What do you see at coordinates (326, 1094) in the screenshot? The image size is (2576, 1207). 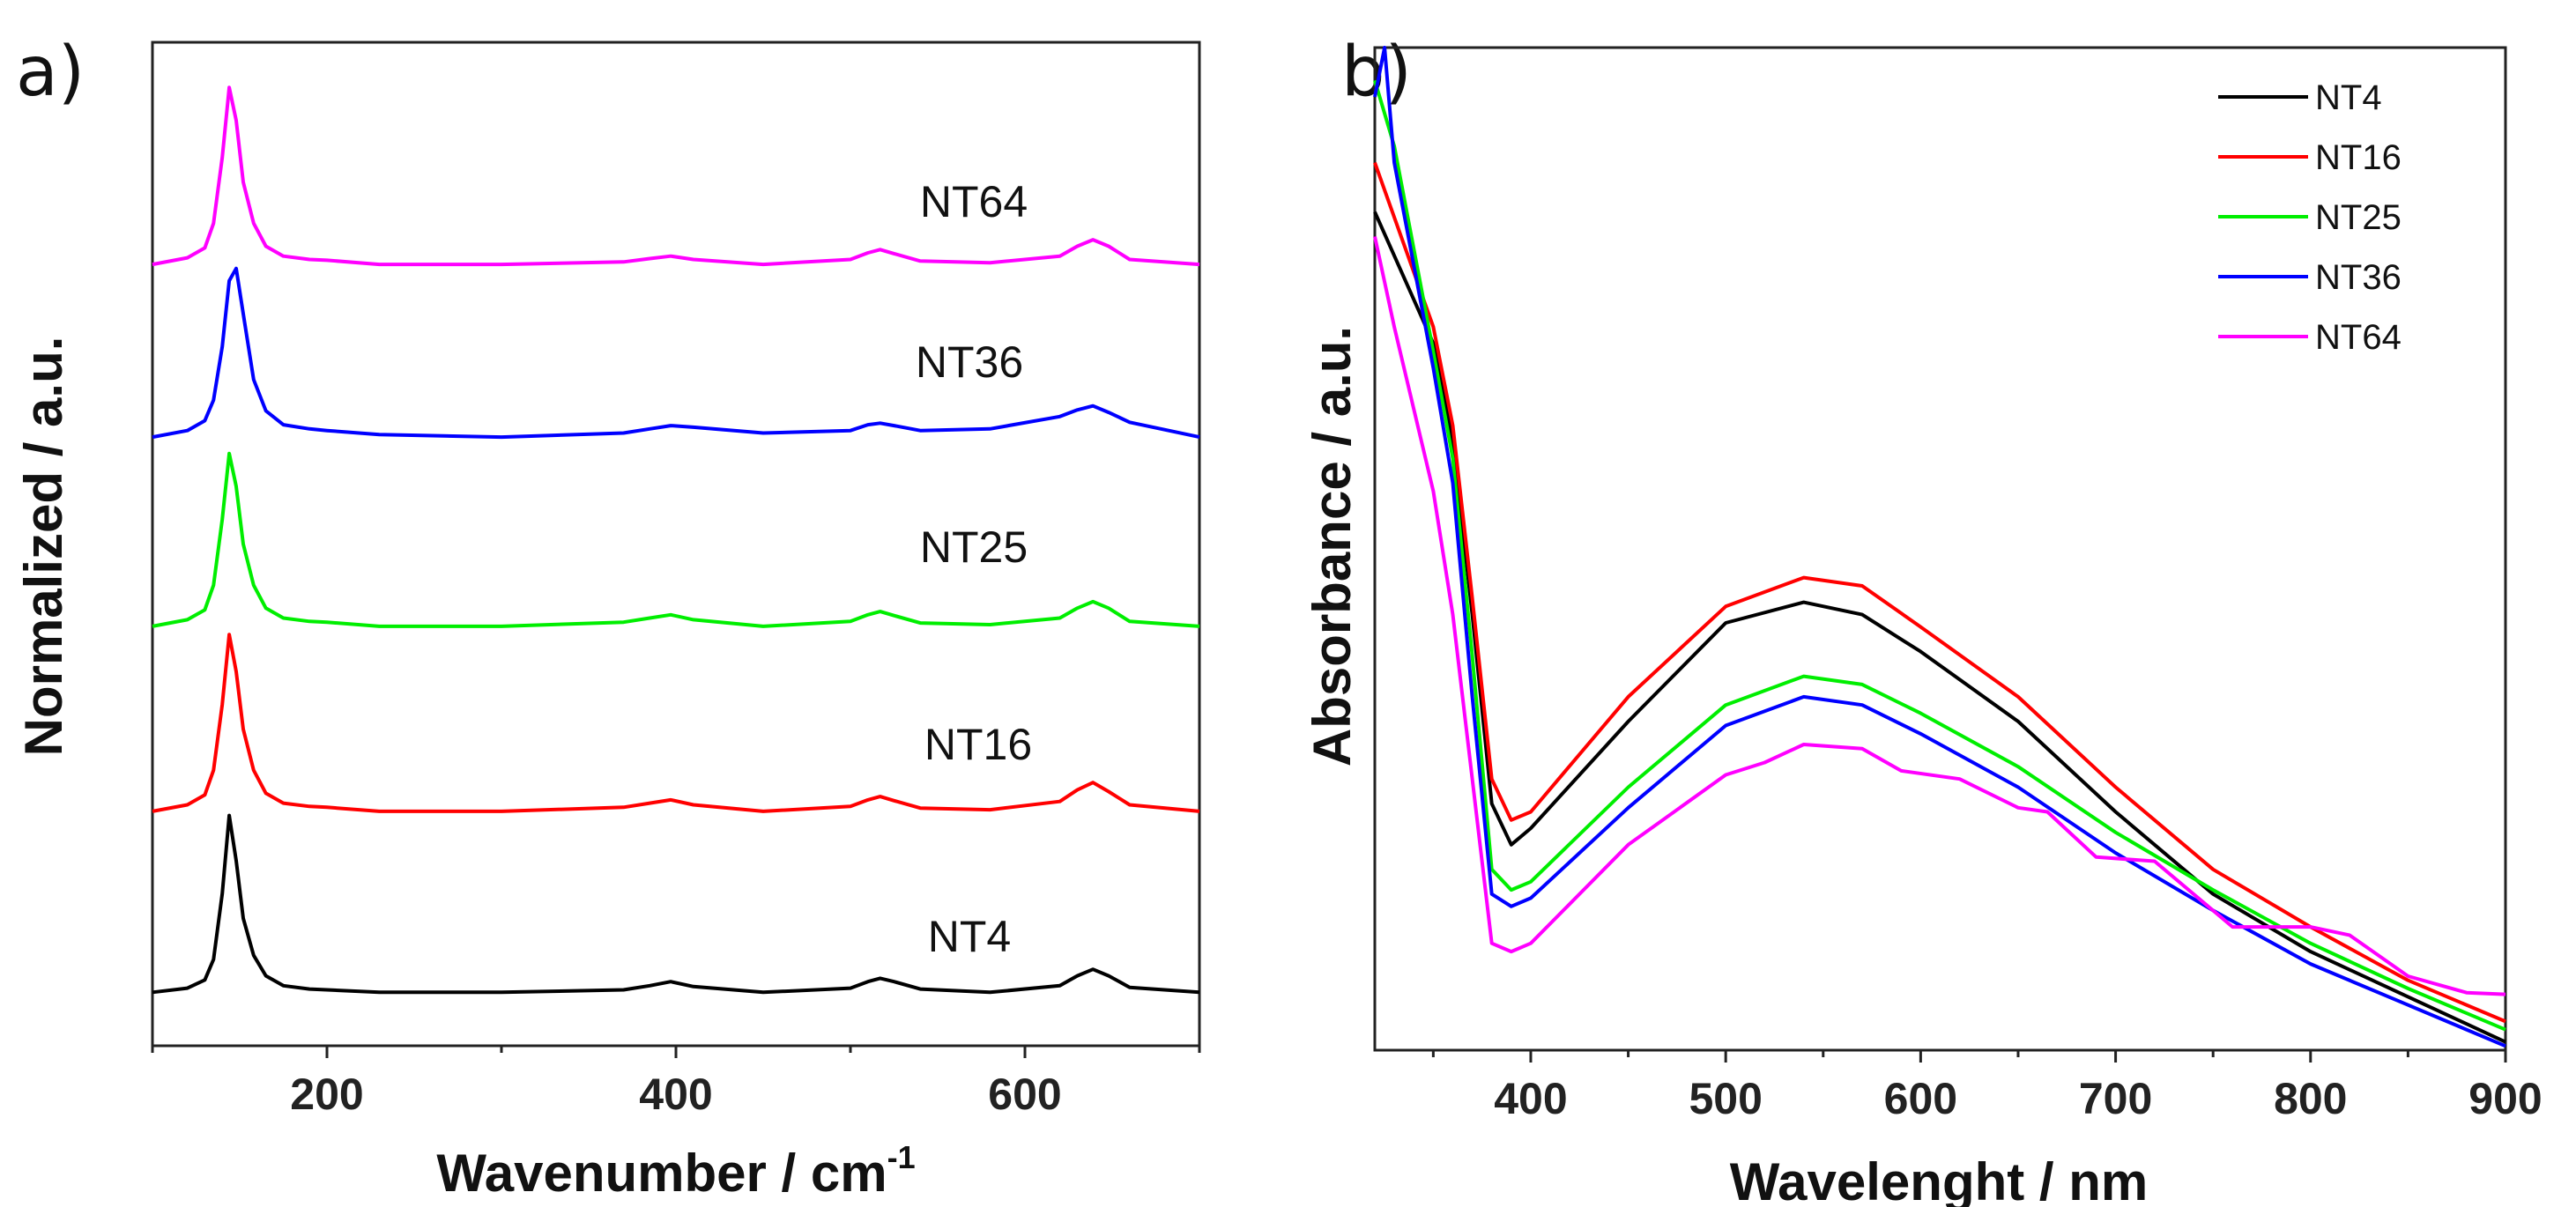 I see `x-tick-label: 200` at bounding box center [326, 1094].